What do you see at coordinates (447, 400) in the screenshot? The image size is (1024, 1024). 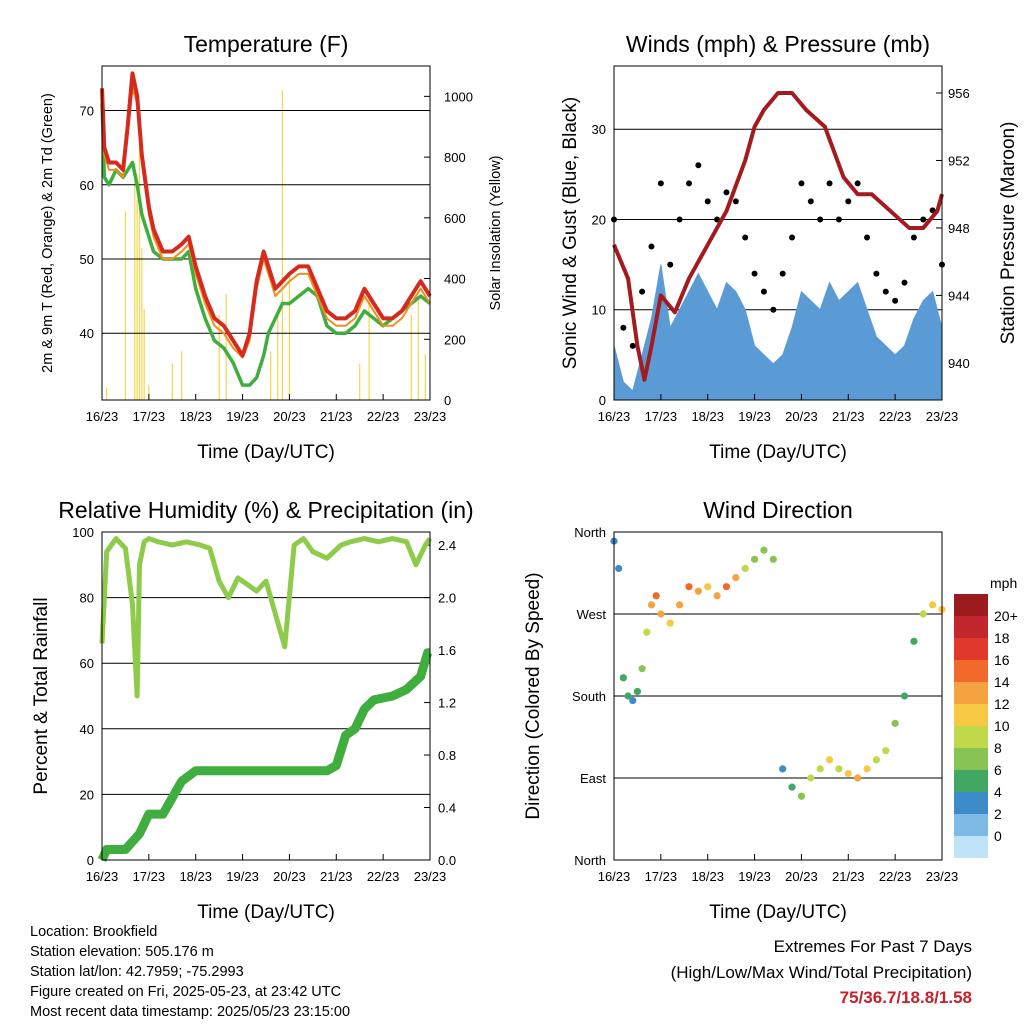 I see `y-right-tick-label: 0` at bounding box center [447, 400].